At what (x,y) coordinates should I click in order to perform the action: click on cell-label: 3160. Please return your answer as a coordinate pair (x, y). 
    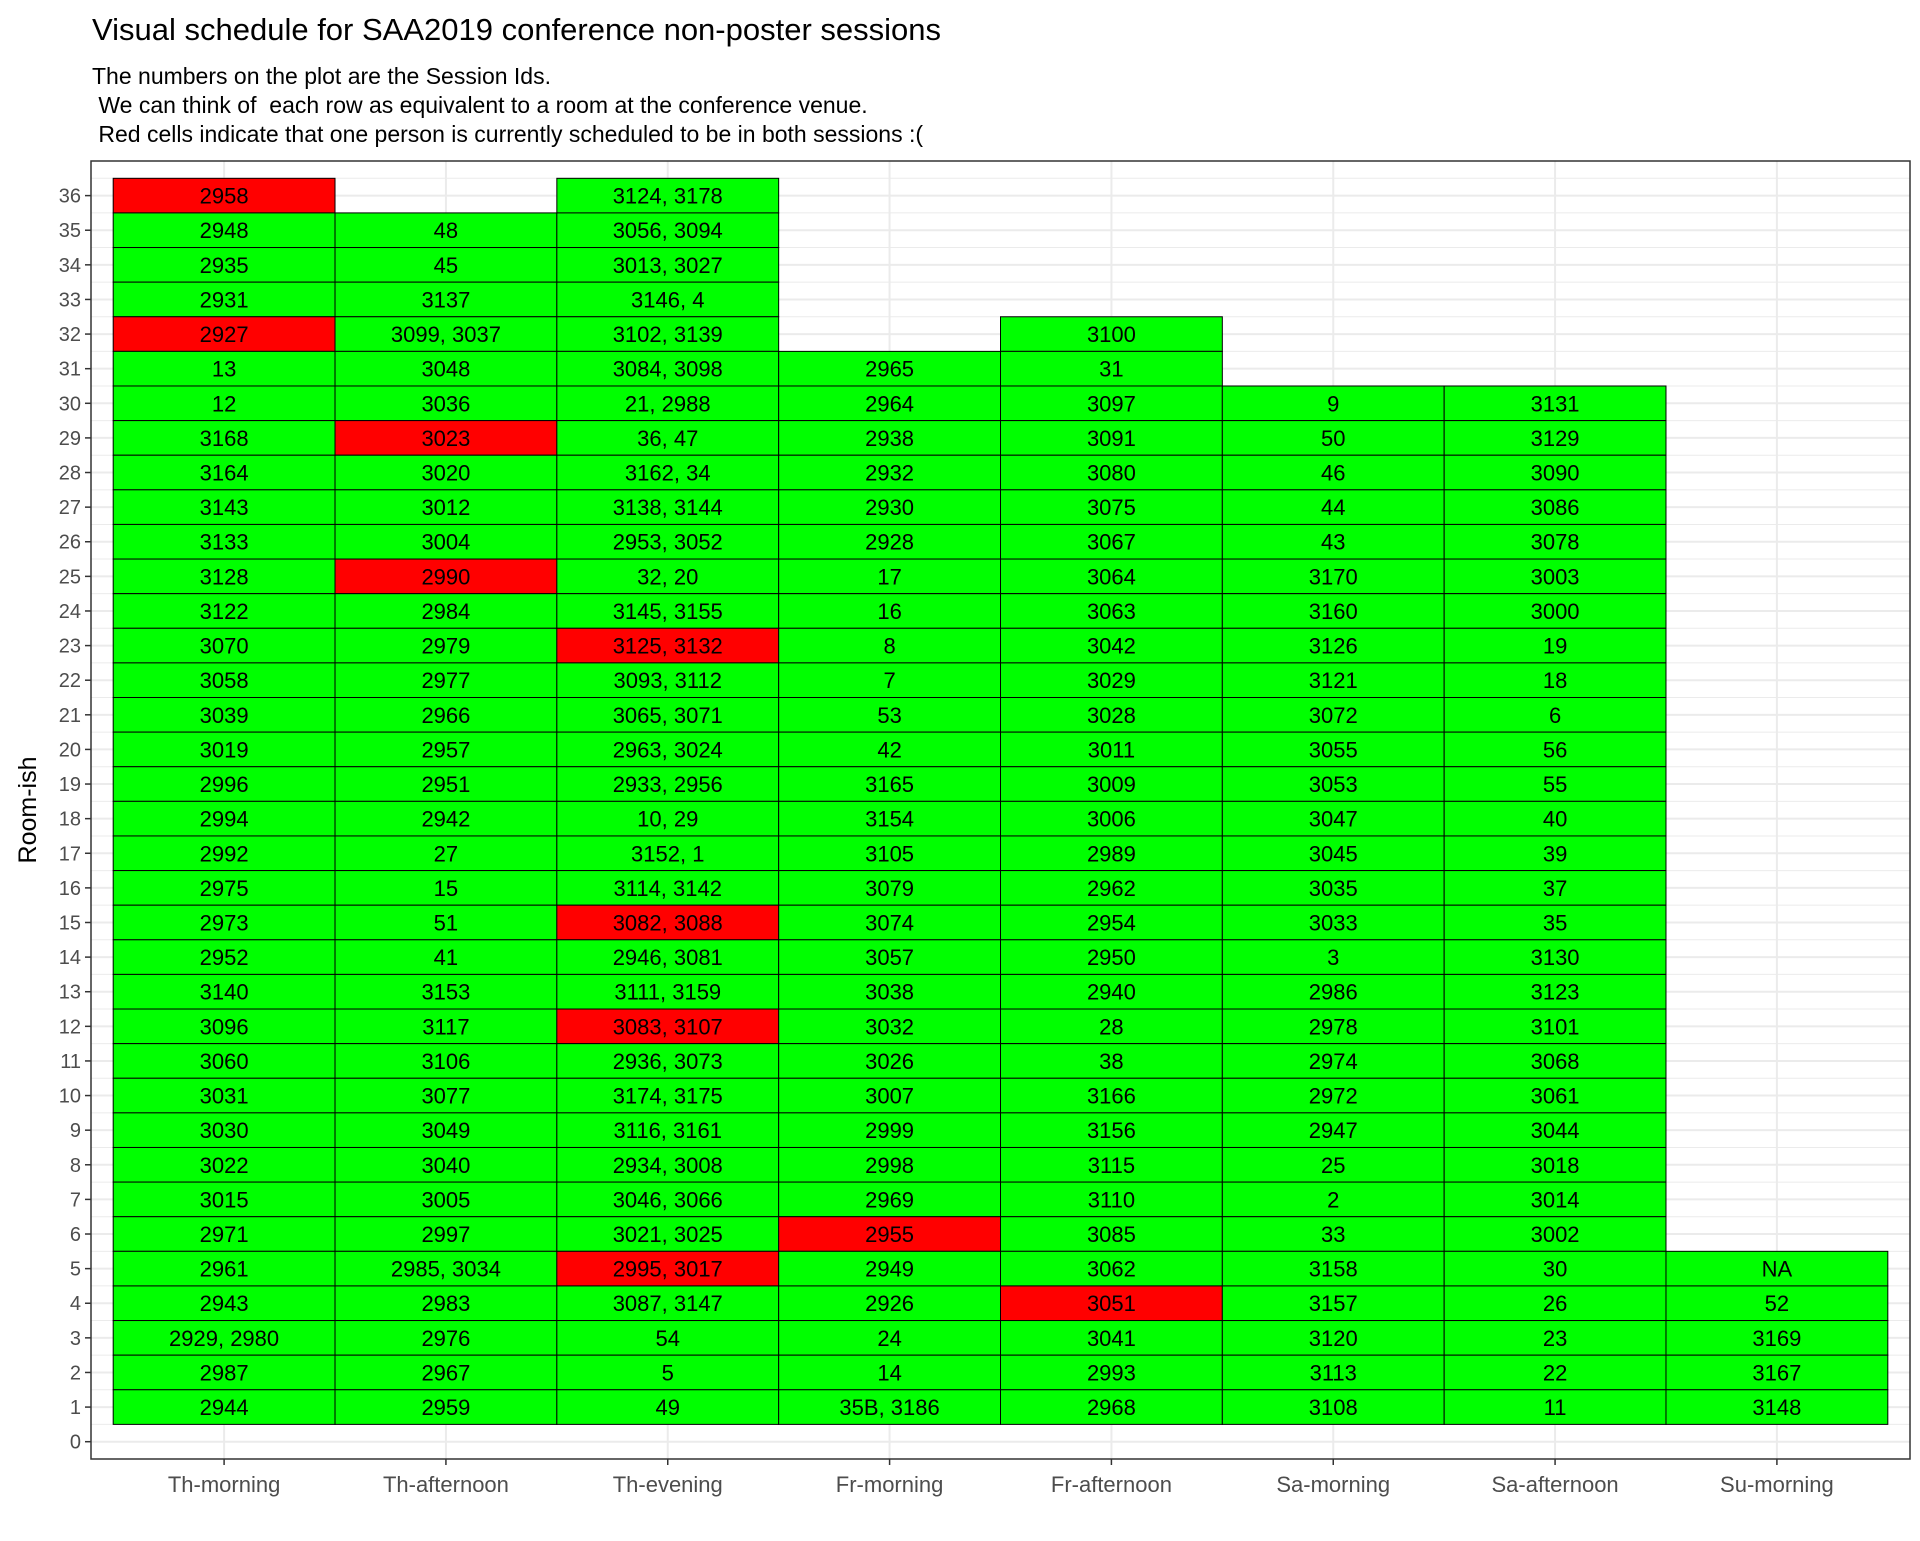
    Looking at the image, I should click on (1333, 611).